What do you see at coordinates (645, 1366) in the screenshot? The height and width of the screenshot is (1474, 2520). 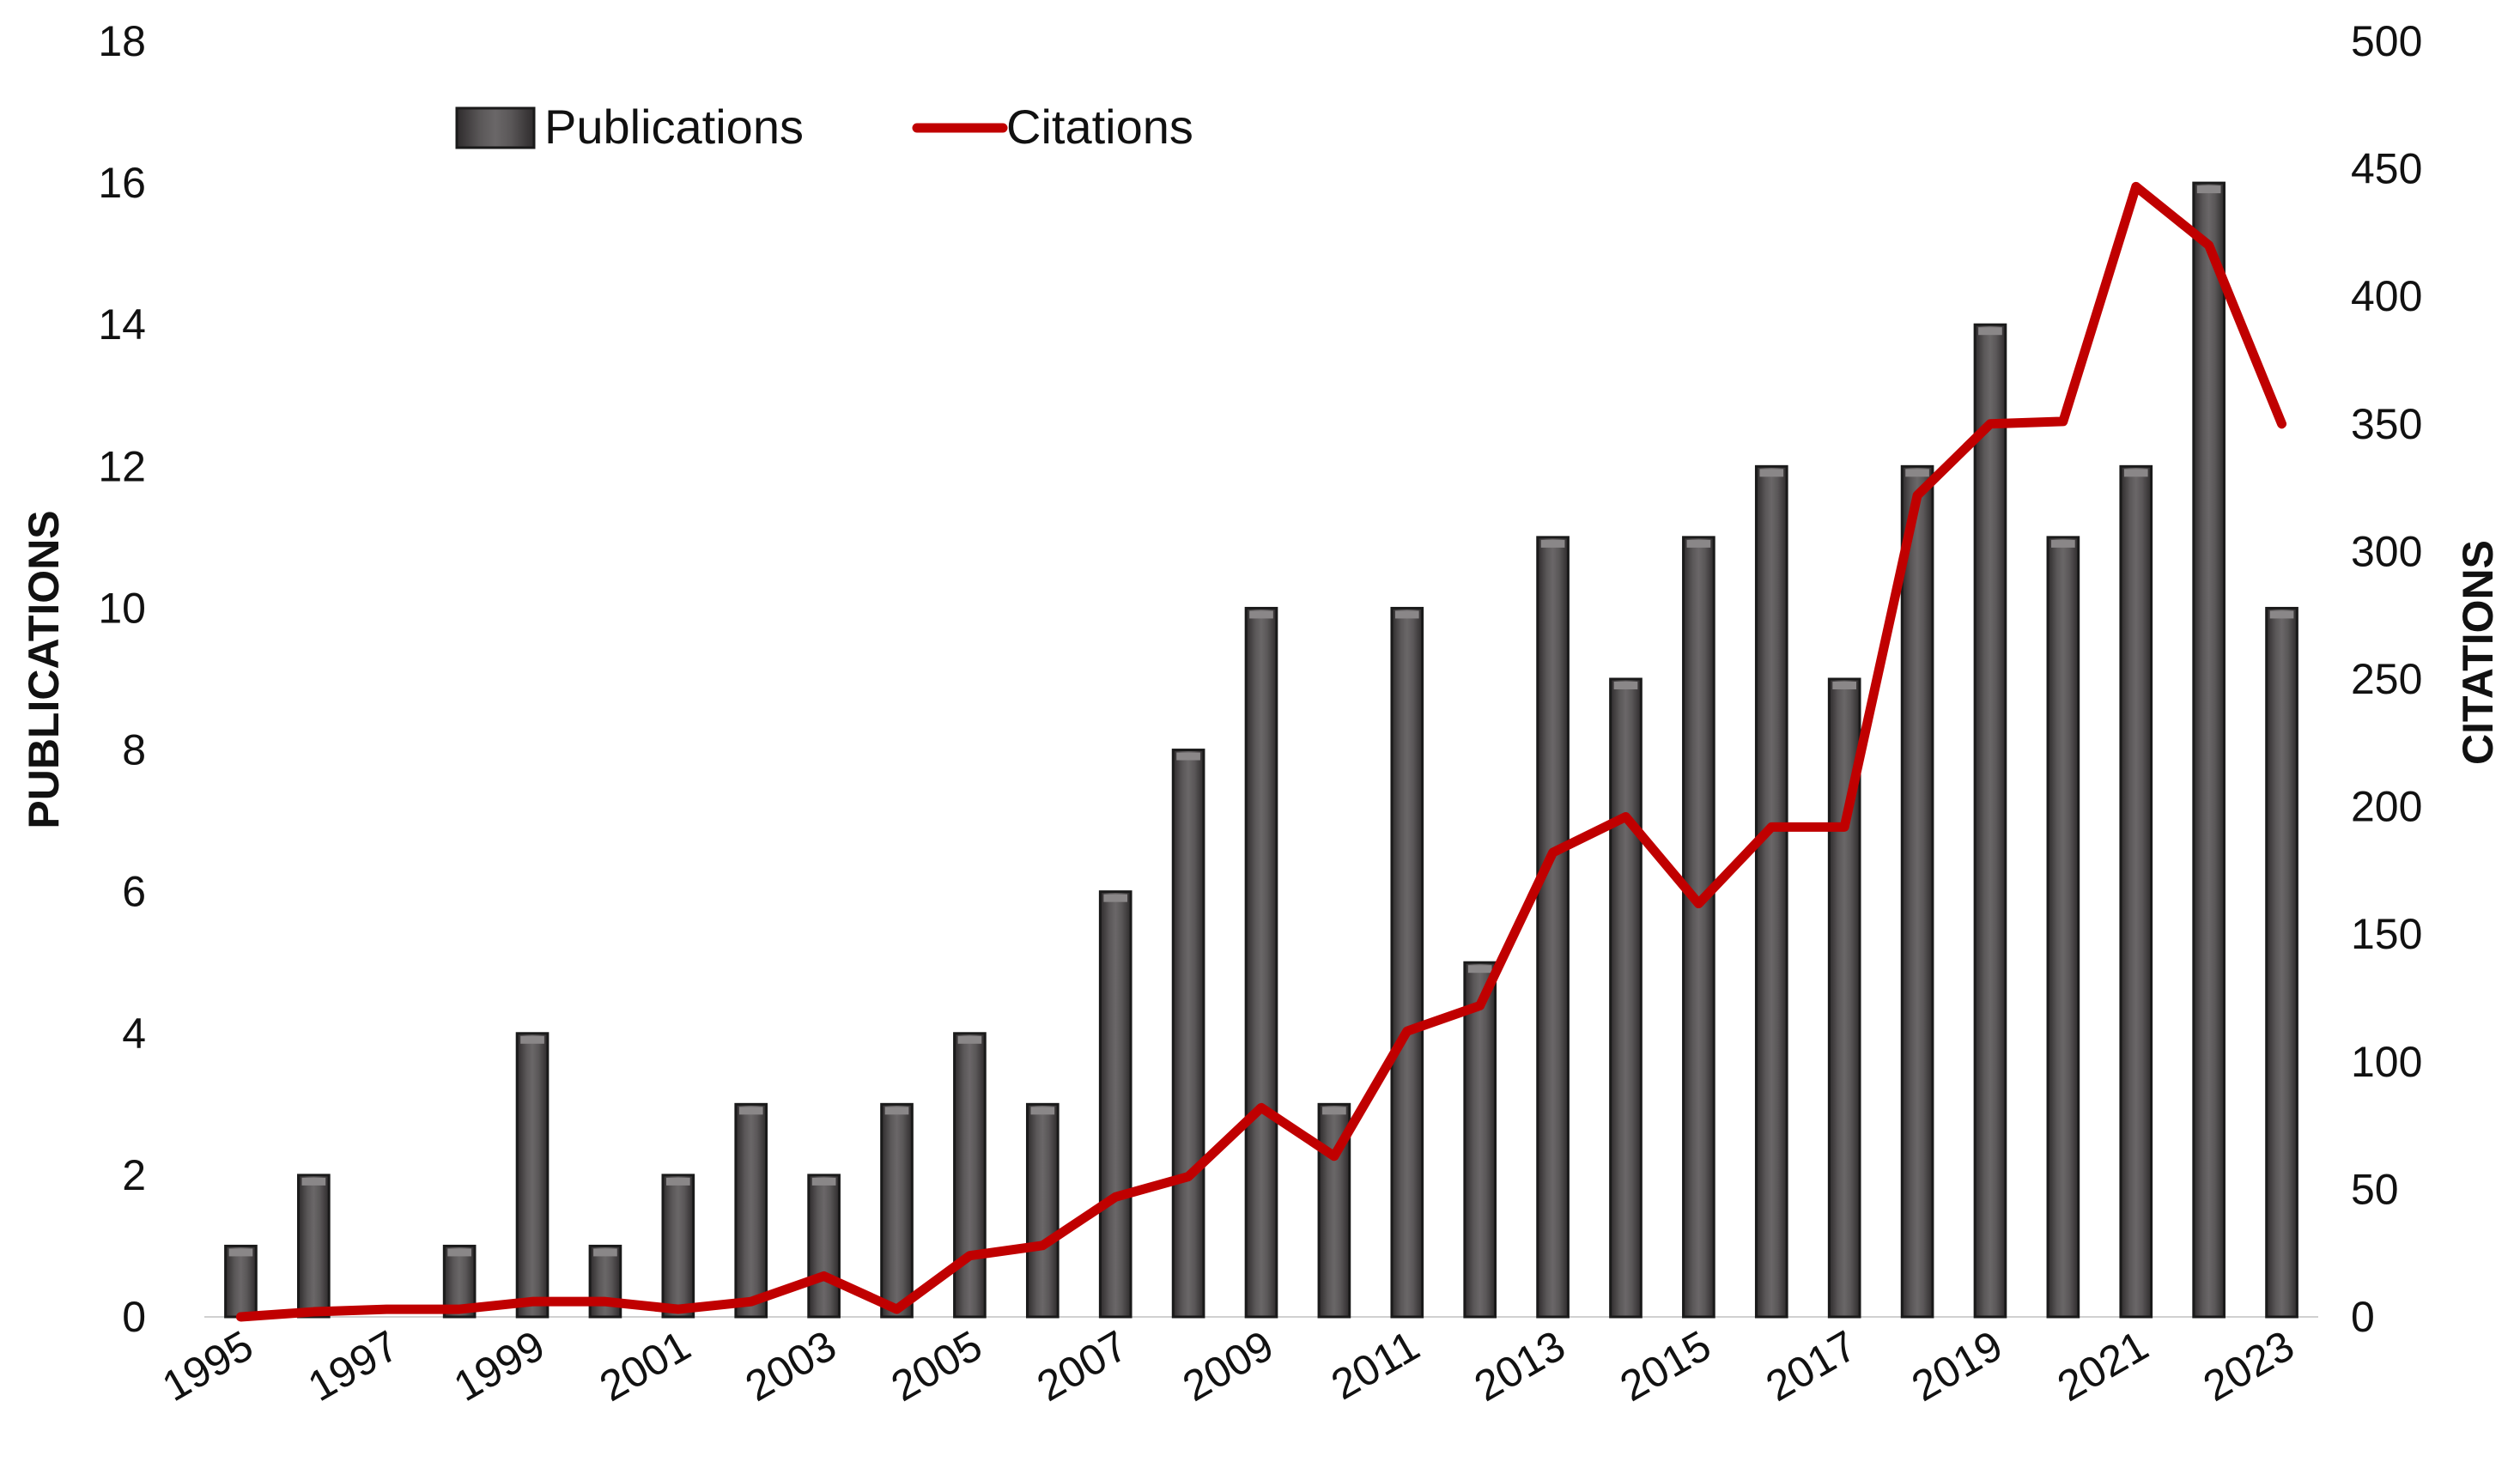 I see `x-tick-label: 2001` at bounding box center [645, 1366].